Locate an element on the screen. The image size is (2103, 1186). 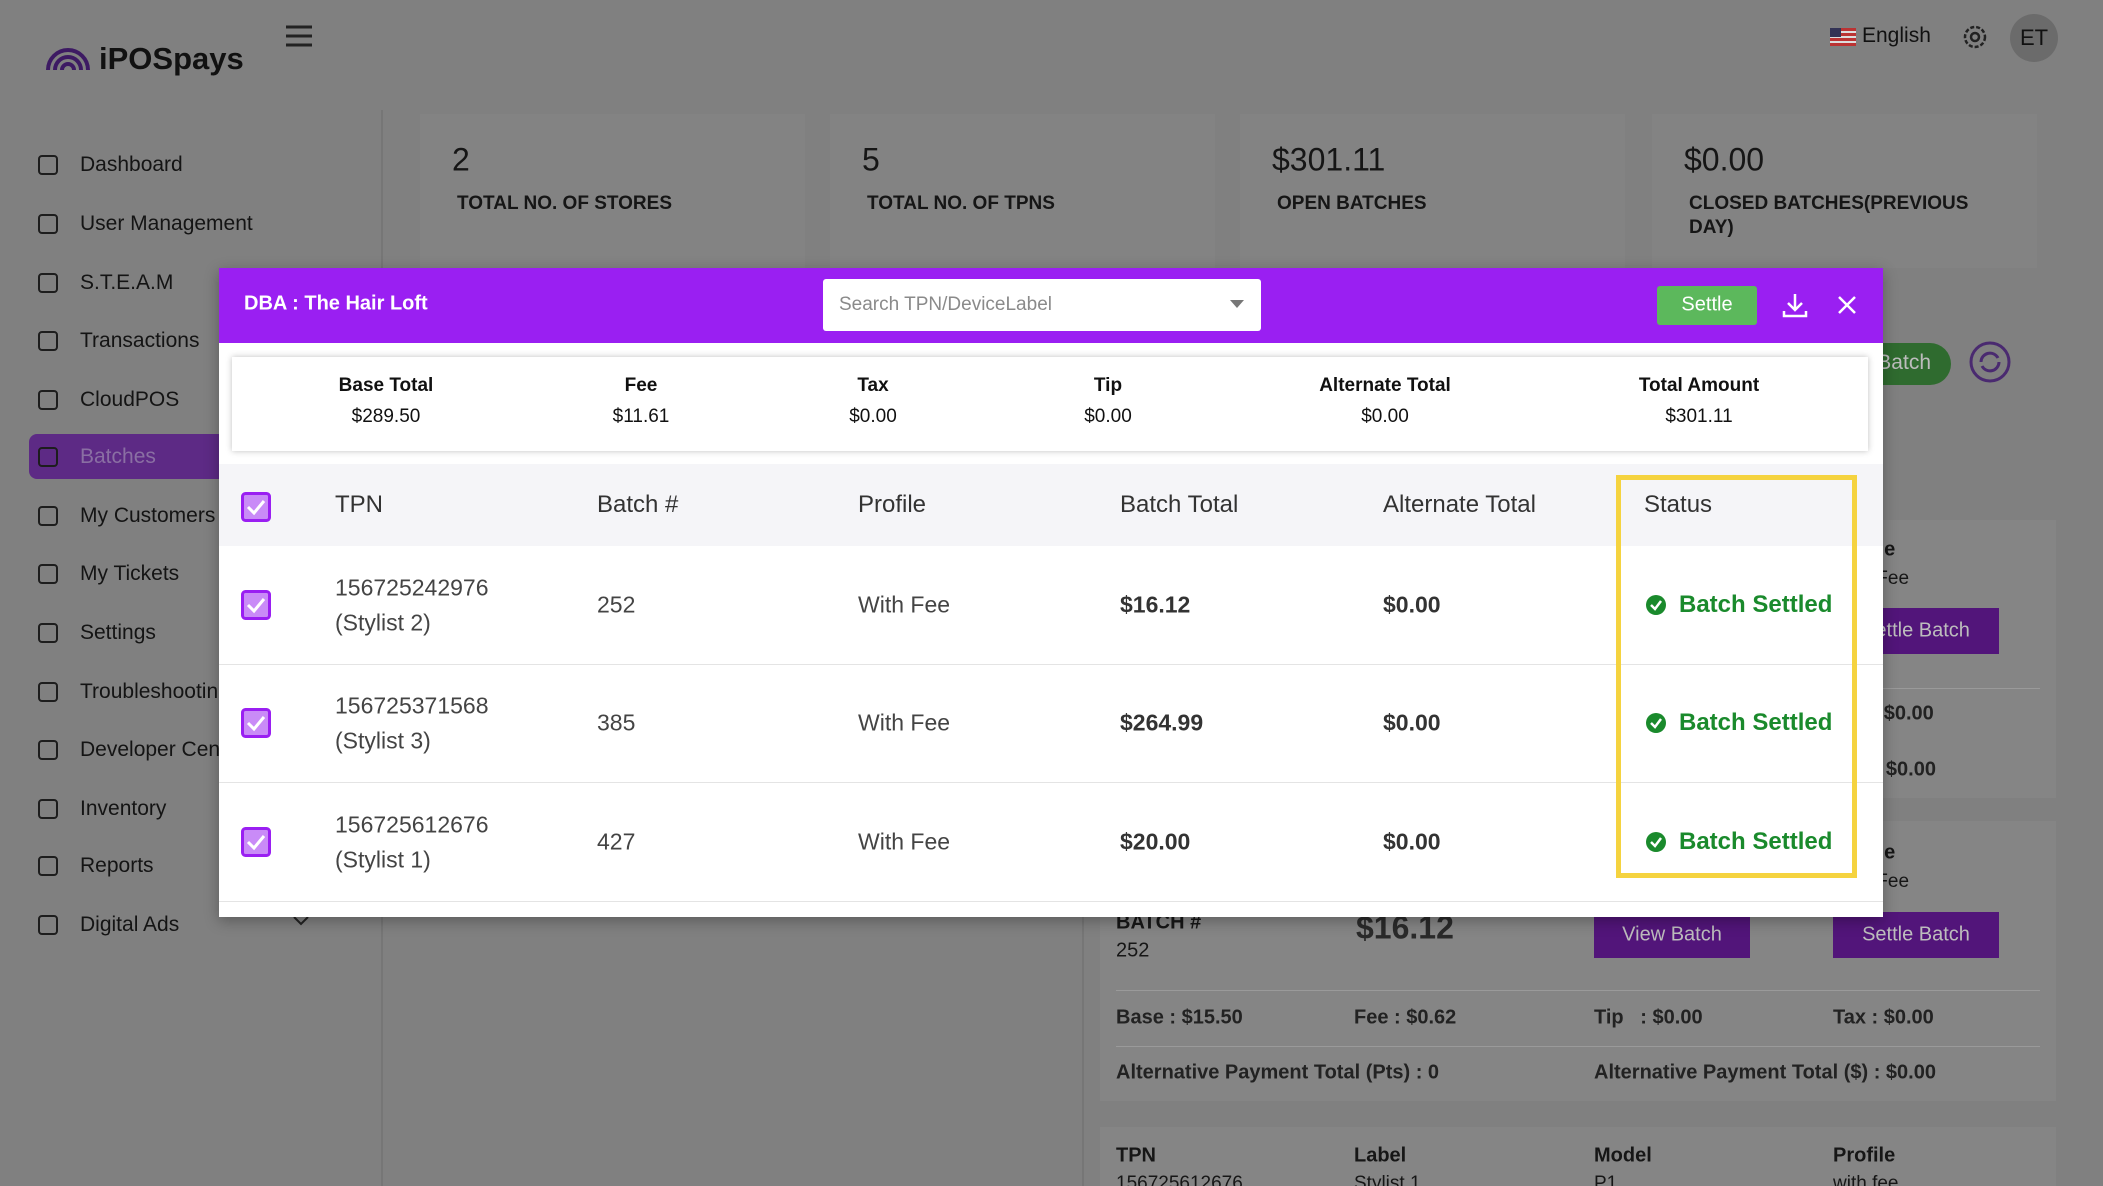
summary-label: Base Total is located at coordinates (386, 385).